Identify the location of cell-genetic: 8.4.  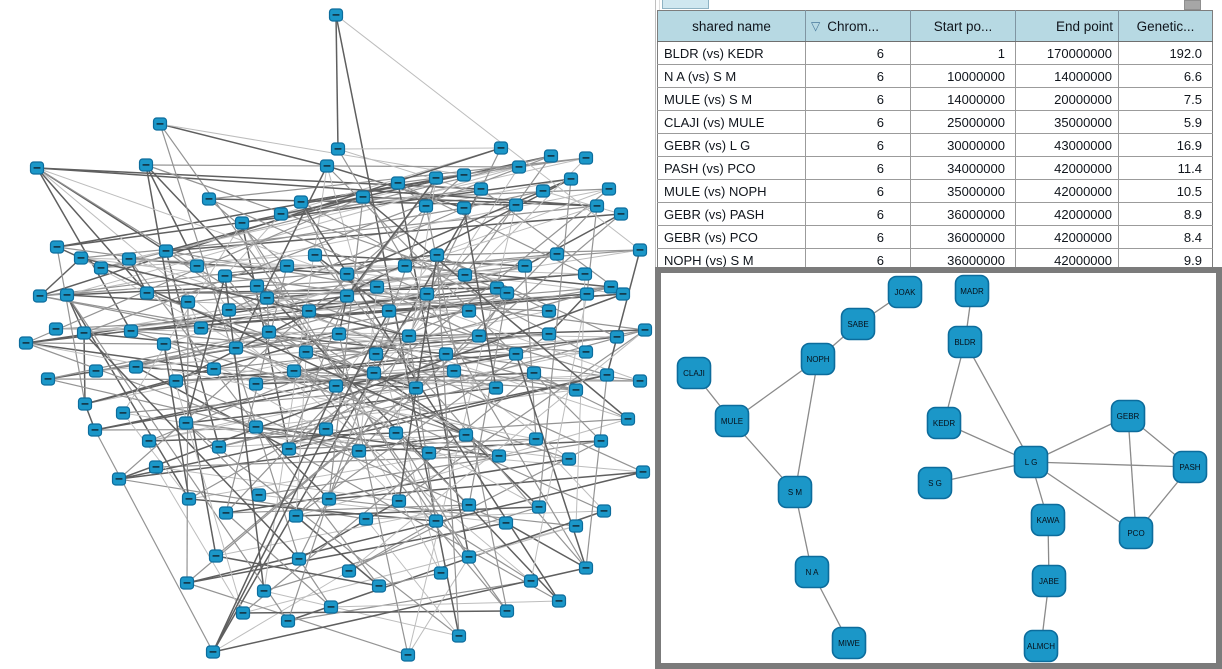
(1165, 237).